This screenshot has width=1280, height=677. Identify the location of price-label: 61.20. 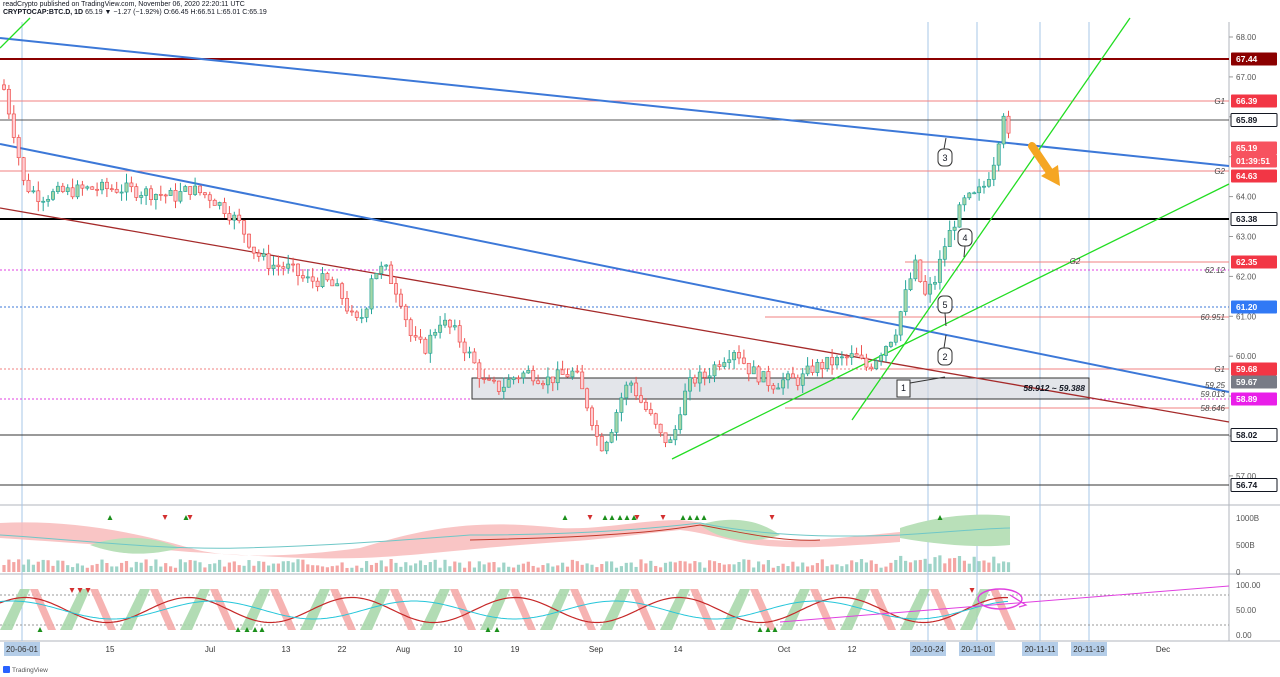
(1247, 307).